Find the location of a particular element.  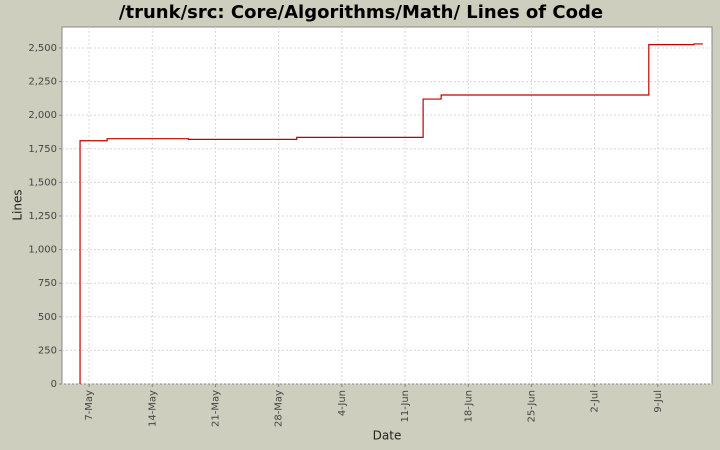

x-tick-label: 4-Jun is located at coordinates (342, 403).